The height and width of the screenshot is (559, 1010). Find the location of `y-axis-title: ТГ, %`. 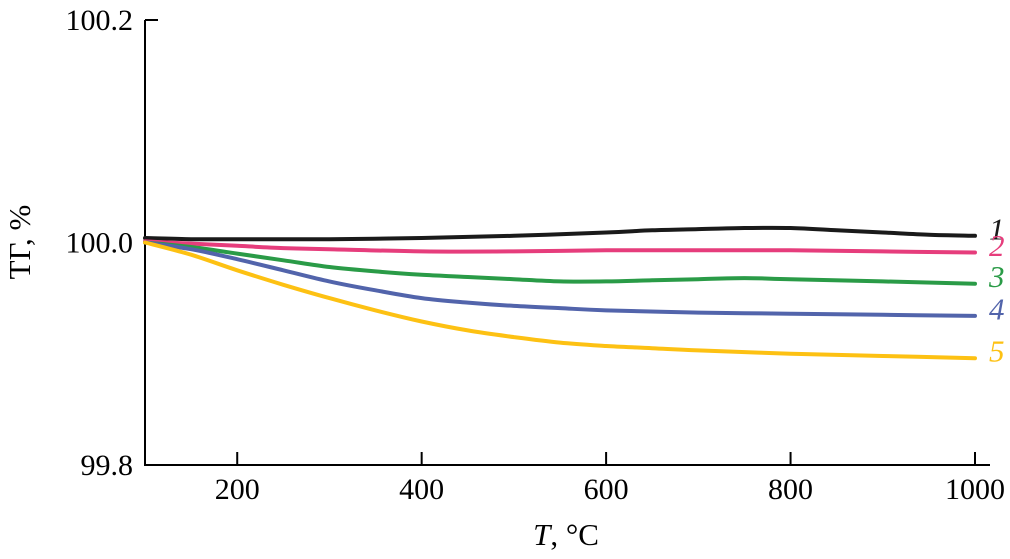

y-axis-title: ТГ, % is located at coordinates (19, 242).